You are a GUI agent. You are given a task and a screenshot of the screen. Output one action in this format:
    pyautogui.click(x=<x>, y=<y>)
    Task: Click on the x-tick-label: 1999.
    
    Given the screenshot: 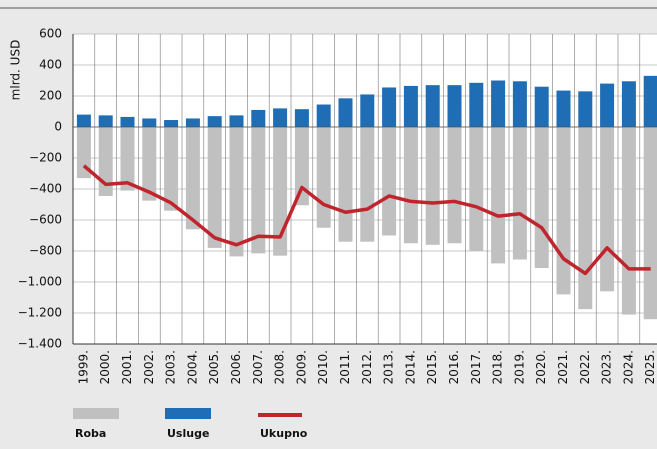 What is the action you would take?
    pyautogui.click(x=83, y=367)
    